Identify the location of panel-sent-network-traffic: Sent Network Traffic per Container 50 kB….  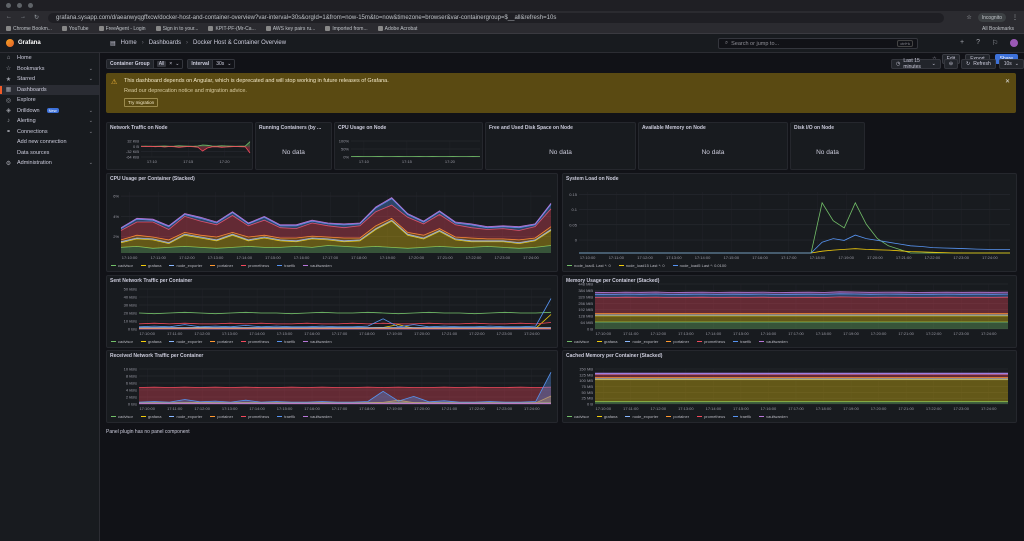
(332, 311).